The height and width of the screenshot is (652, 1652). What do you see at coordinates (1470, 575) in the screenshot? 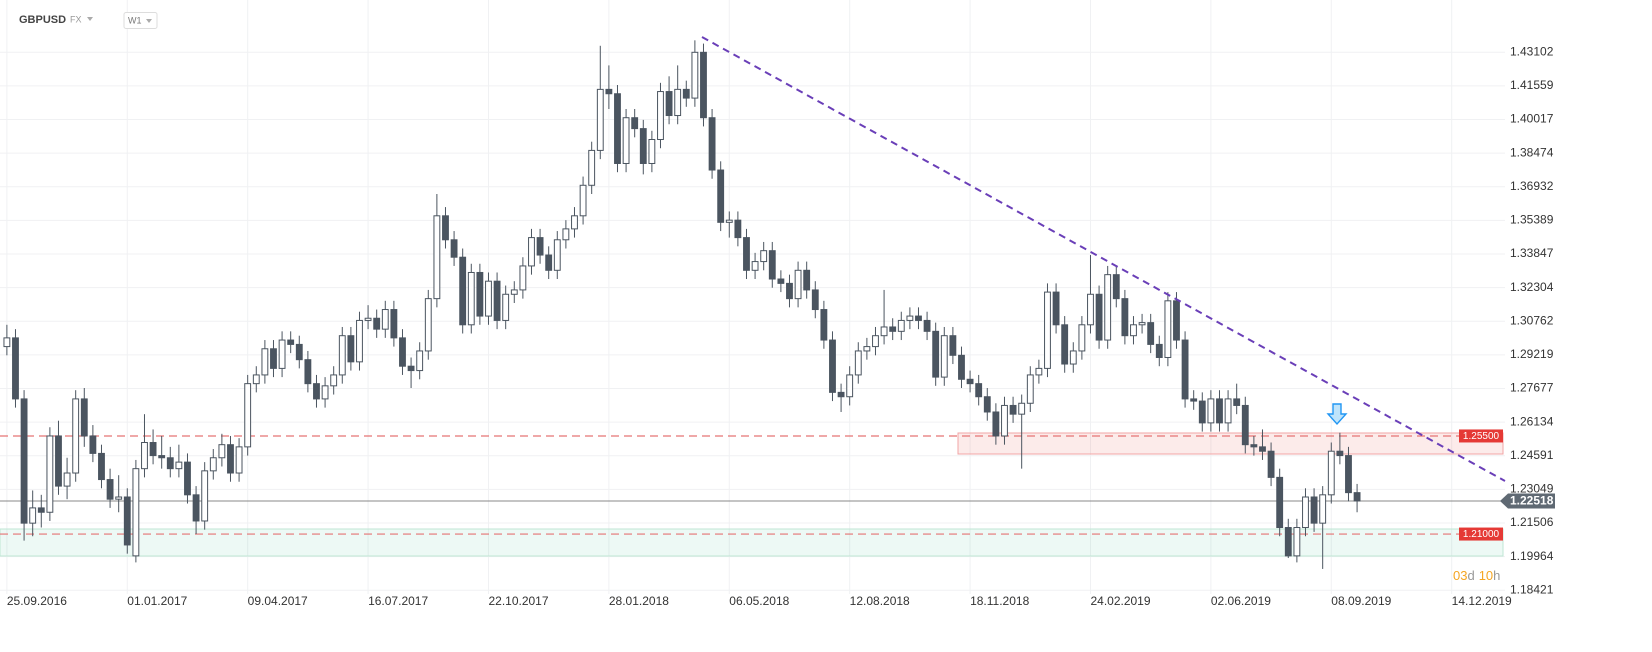
I see `countdown-day-unit: d` at bounding box center [1470, 575].